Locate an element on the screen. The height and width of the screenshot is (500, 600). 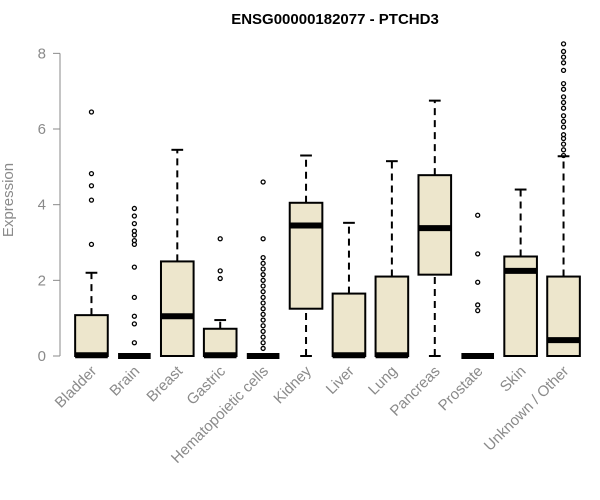
y-tick-label: 8 is located at coordinates (42, 53).